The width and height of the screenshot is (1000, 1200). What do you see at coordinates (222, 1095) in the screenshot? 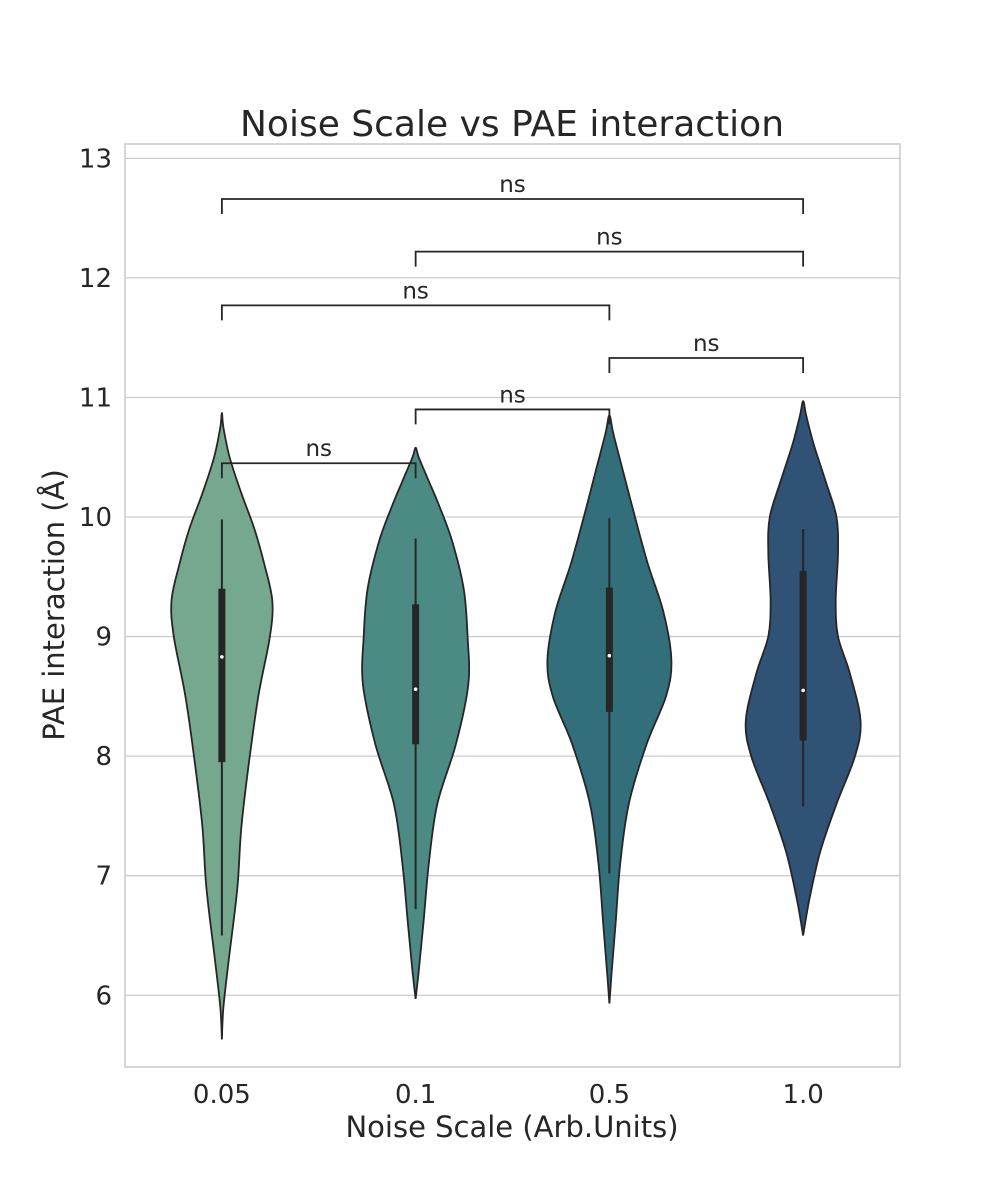
I see `x-tick-label: 0.05` at bounding box center [222, 1095].